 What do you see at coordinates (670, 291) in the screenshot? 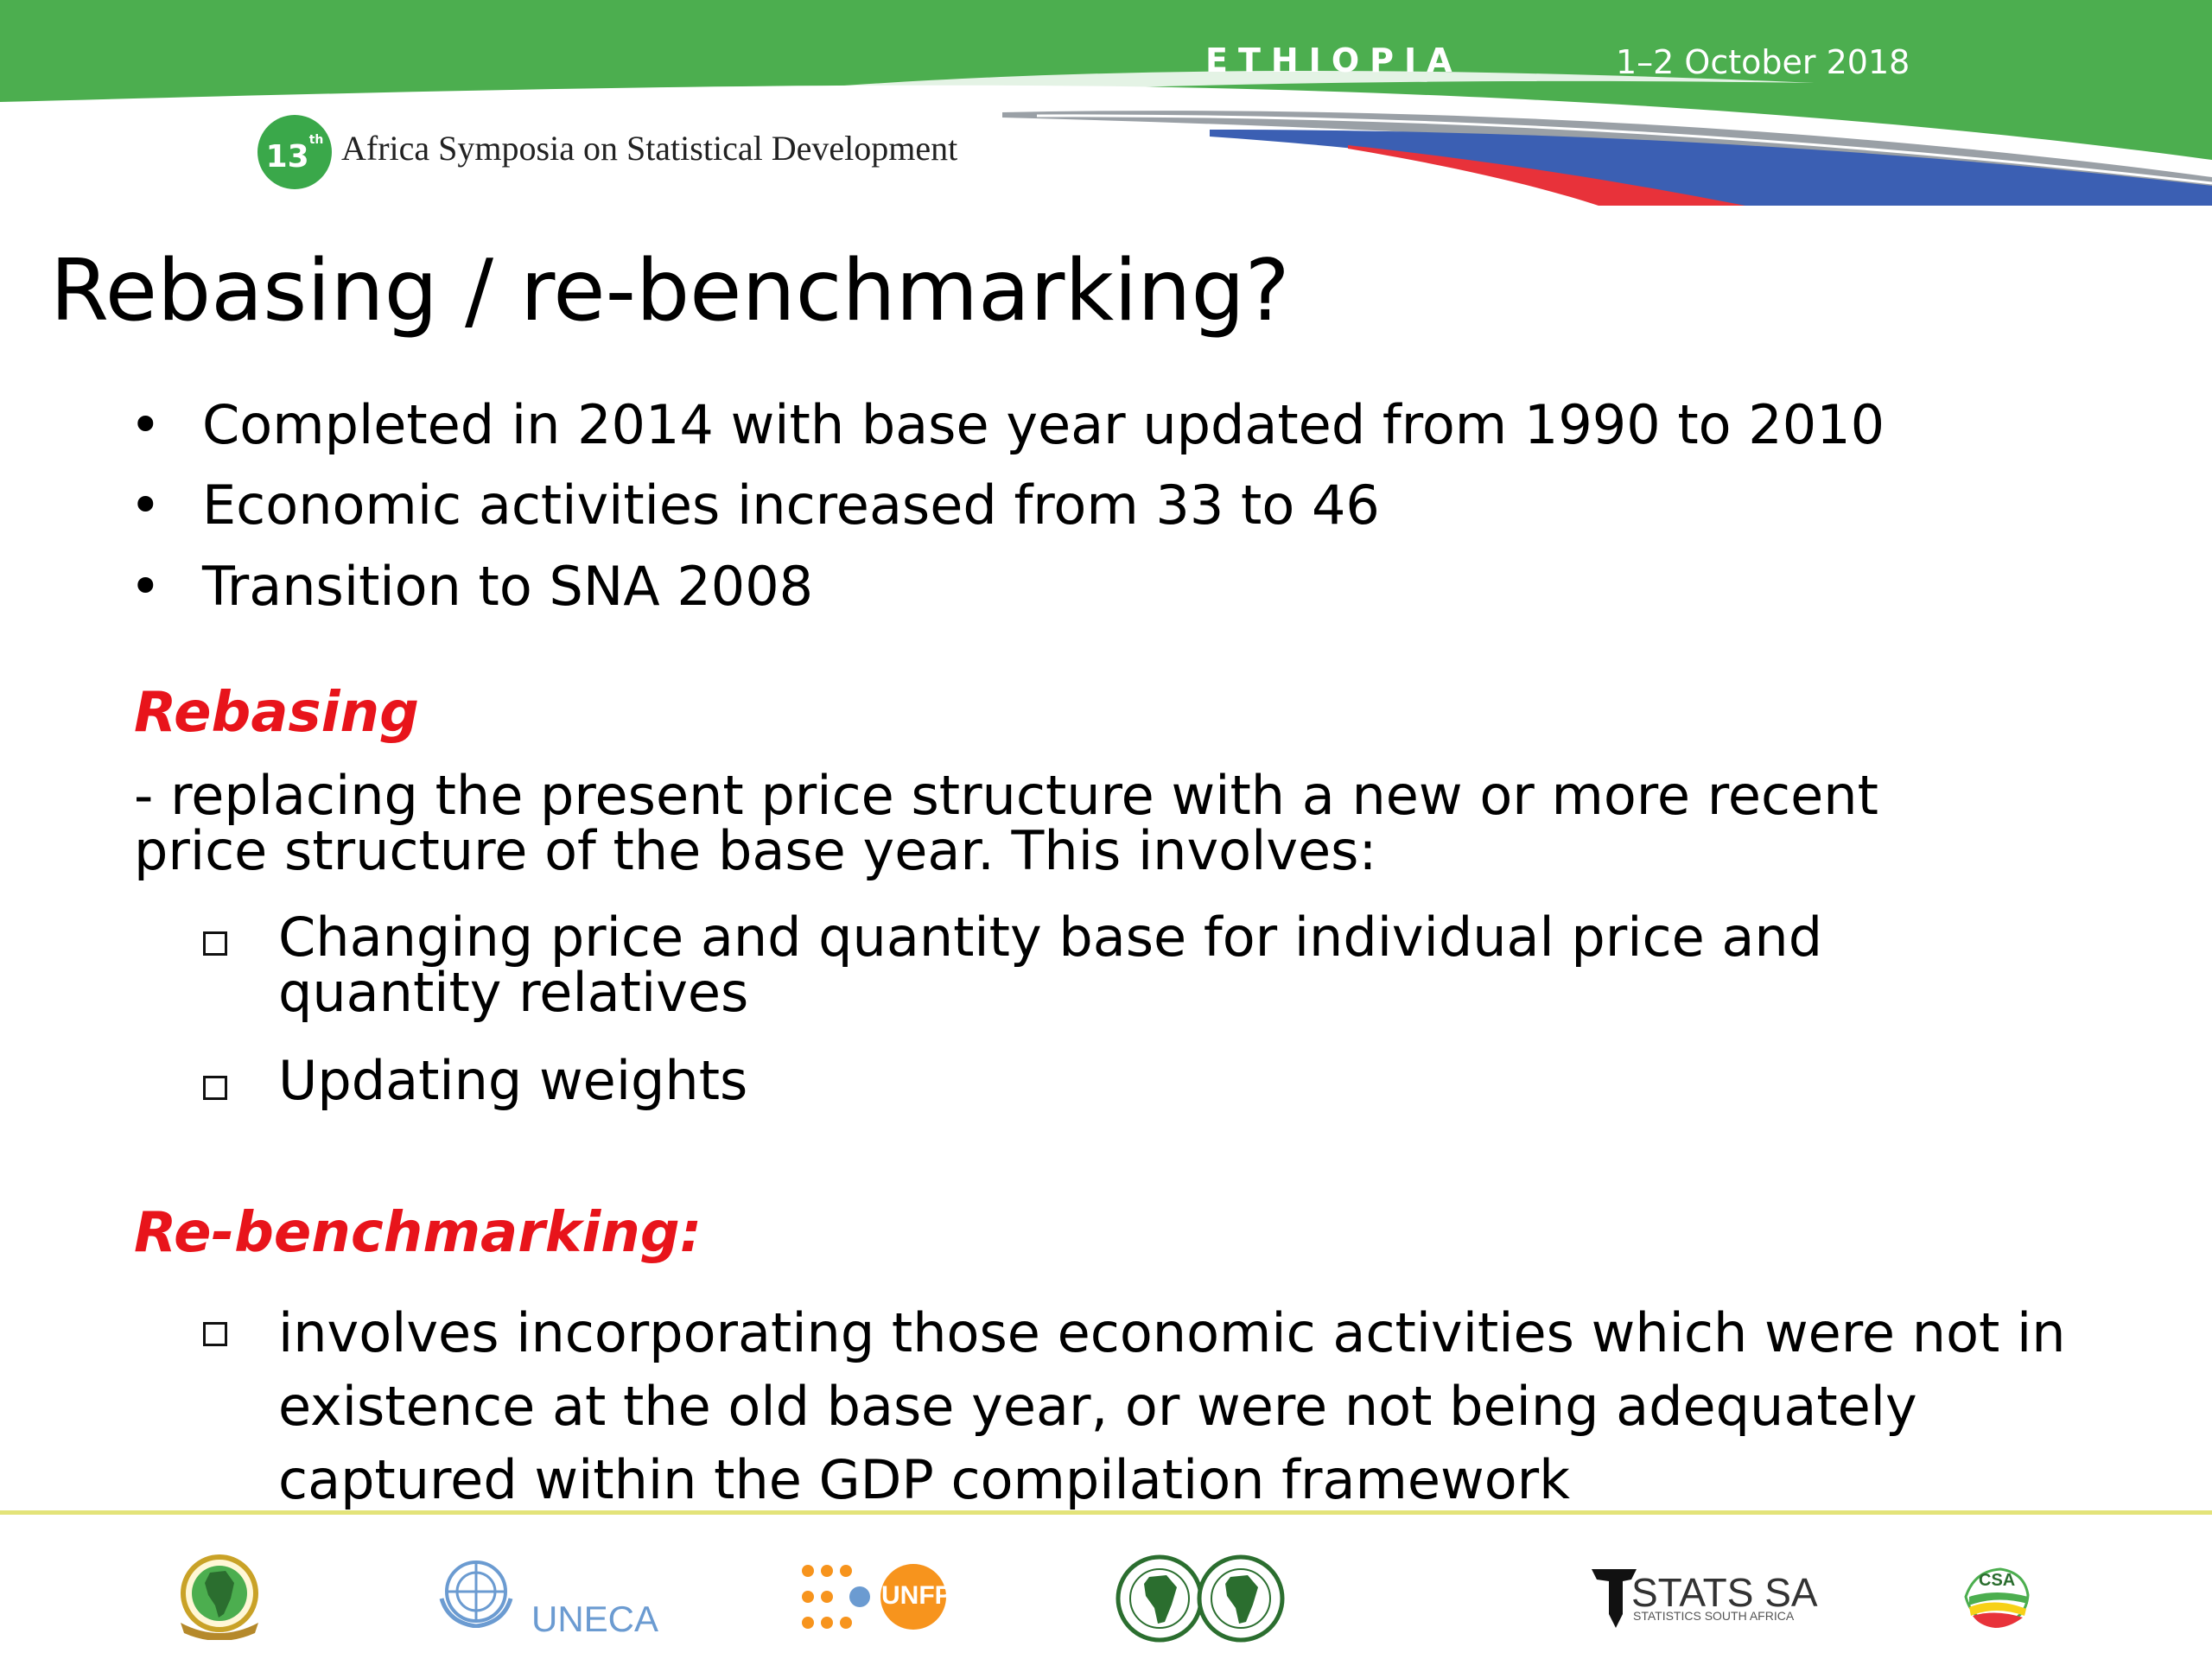
I see `slide-title: Rebasing / re-benchmarking?` at bounding box center [670, 291].